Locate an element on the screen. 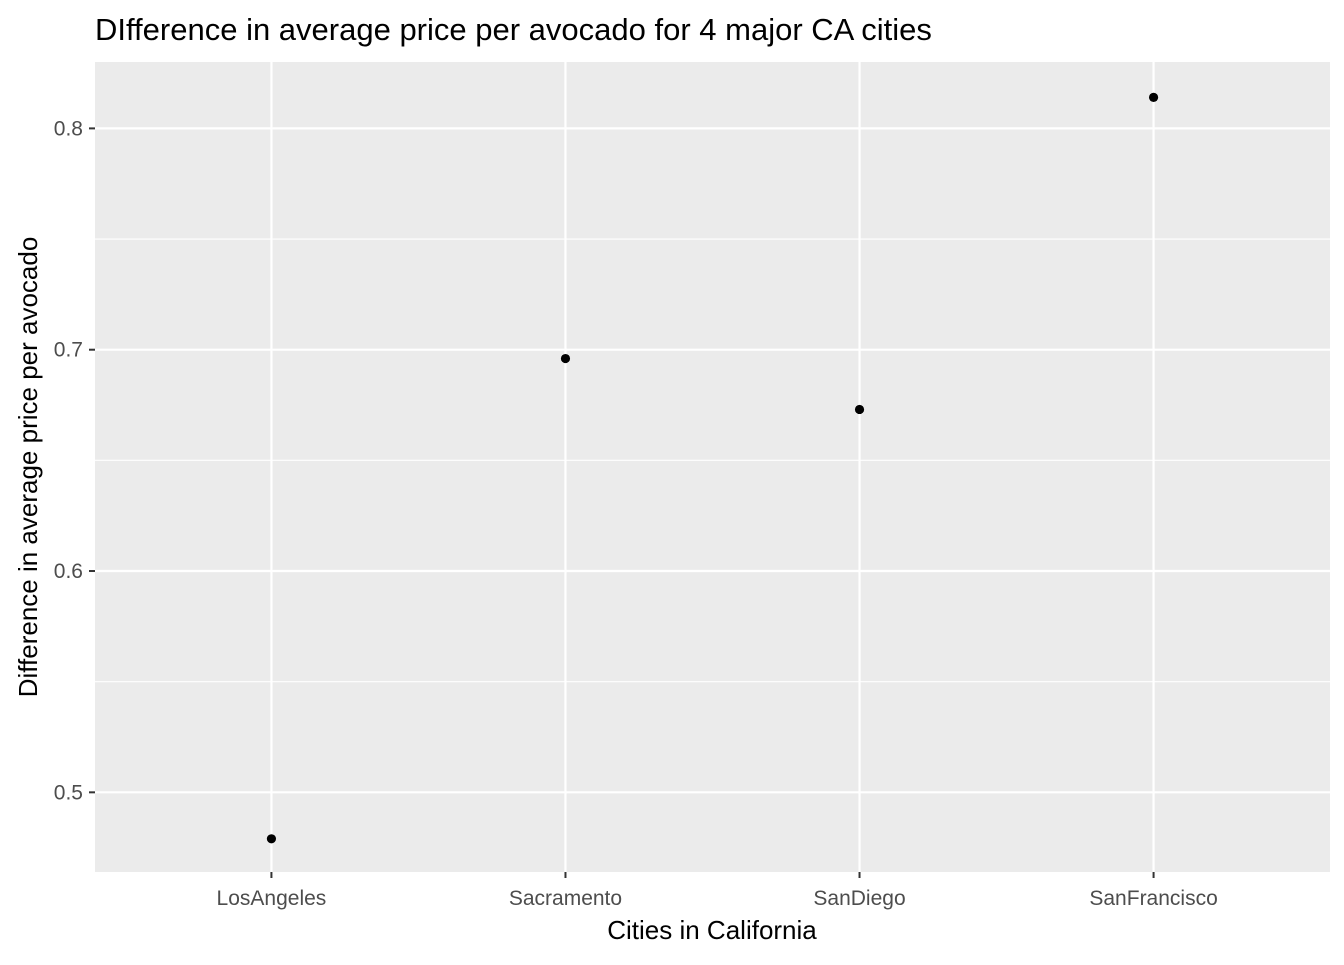 The image size is (1344, 965). x-tick-label: LosAngeles is located at coordinates (272, 898).